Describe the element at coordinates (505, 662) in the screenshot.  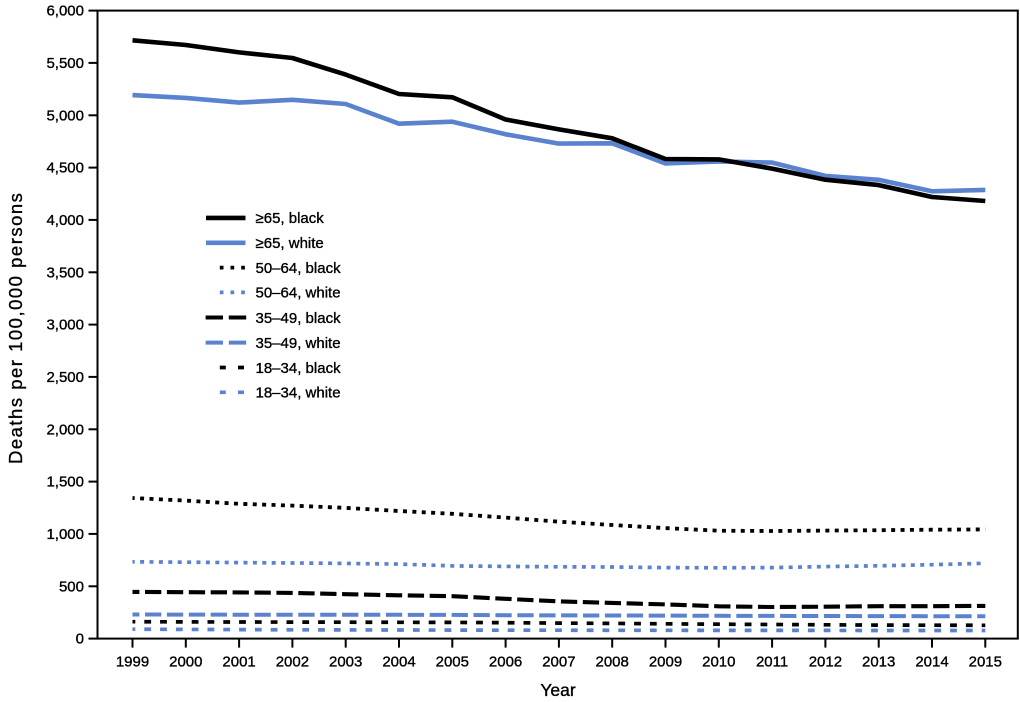
I see `svg-text: 2006` at that location.